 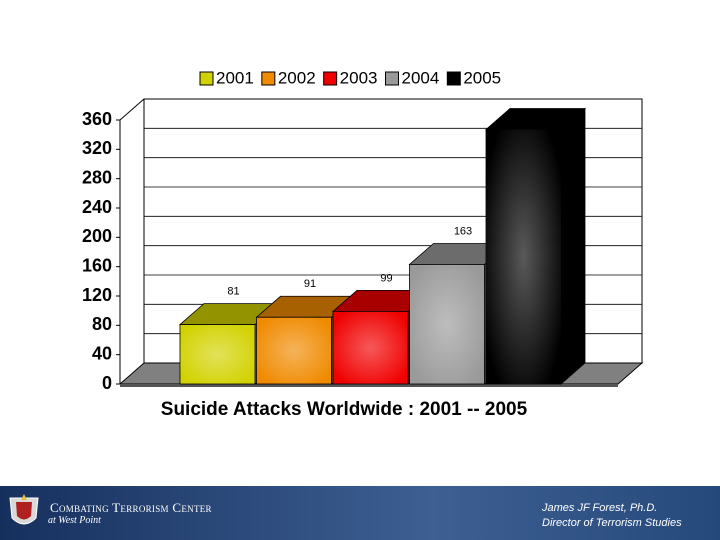 What do you see at coordinates (97, 295) in the screenshot?
I see `y-tick-label: 120` at bounding box center [97, 295].